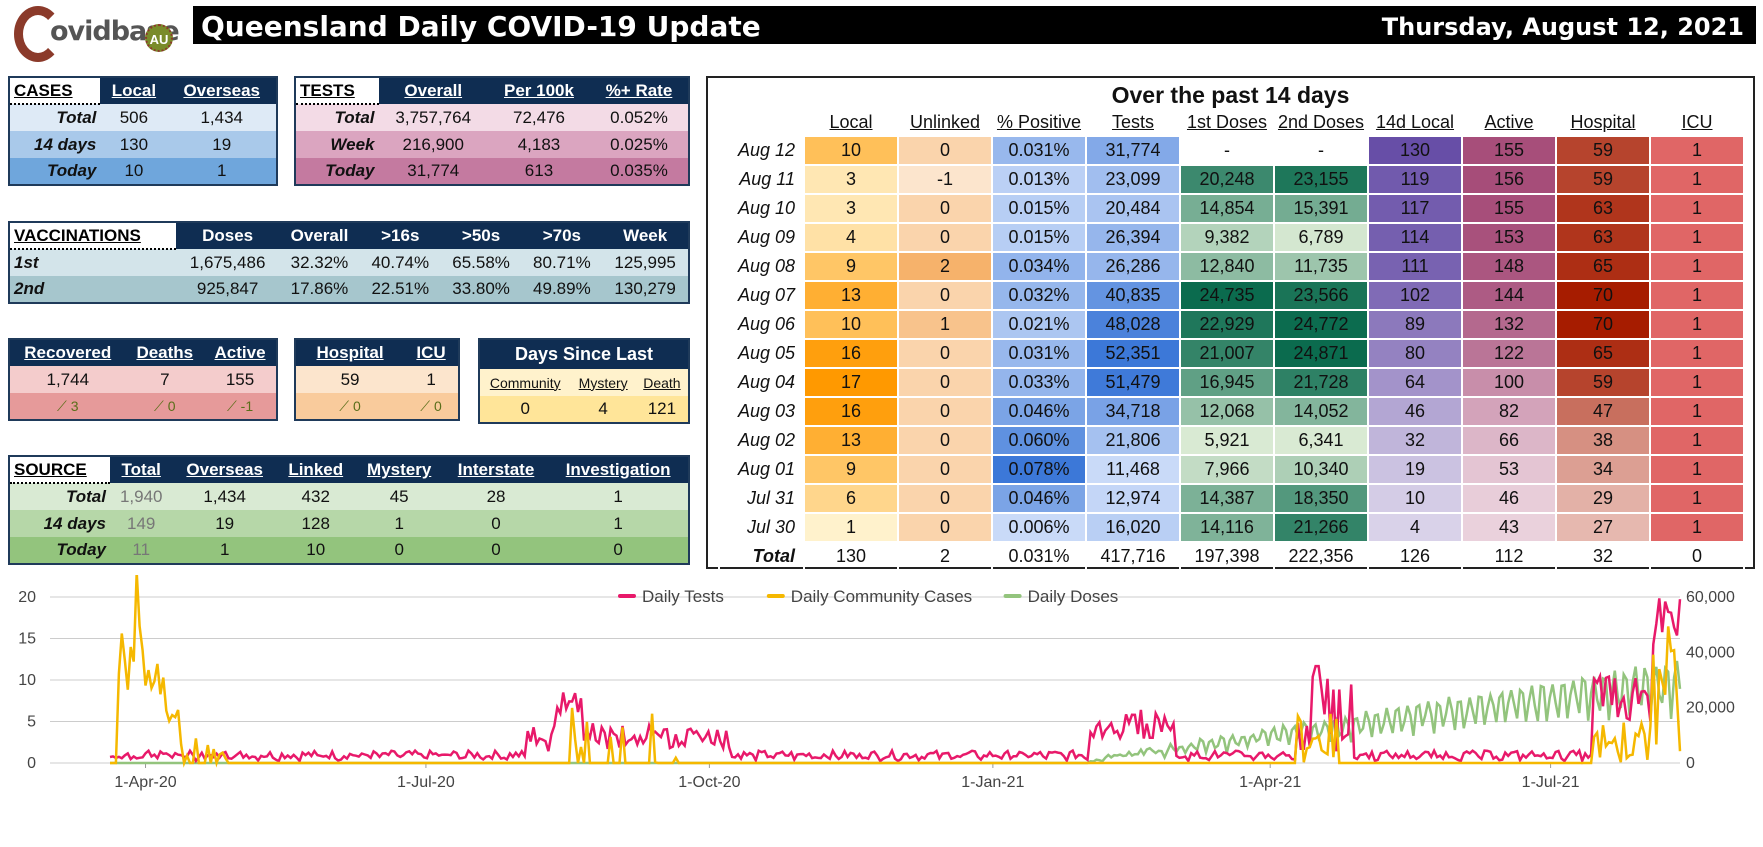 The width and height of the screenshot is (1763, 847). I want to click on trend-cell: ⟋ 3, so click(67, 406).